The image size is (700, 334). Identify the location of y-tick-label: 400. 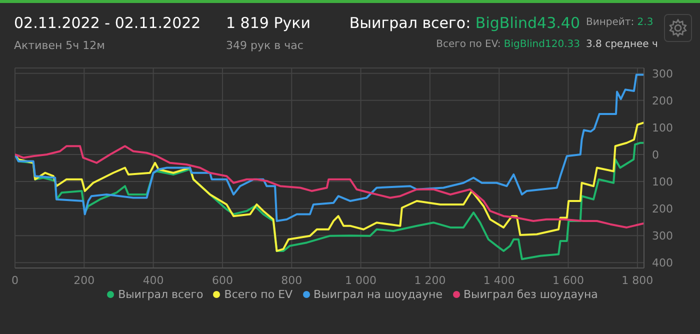
(662, 263).